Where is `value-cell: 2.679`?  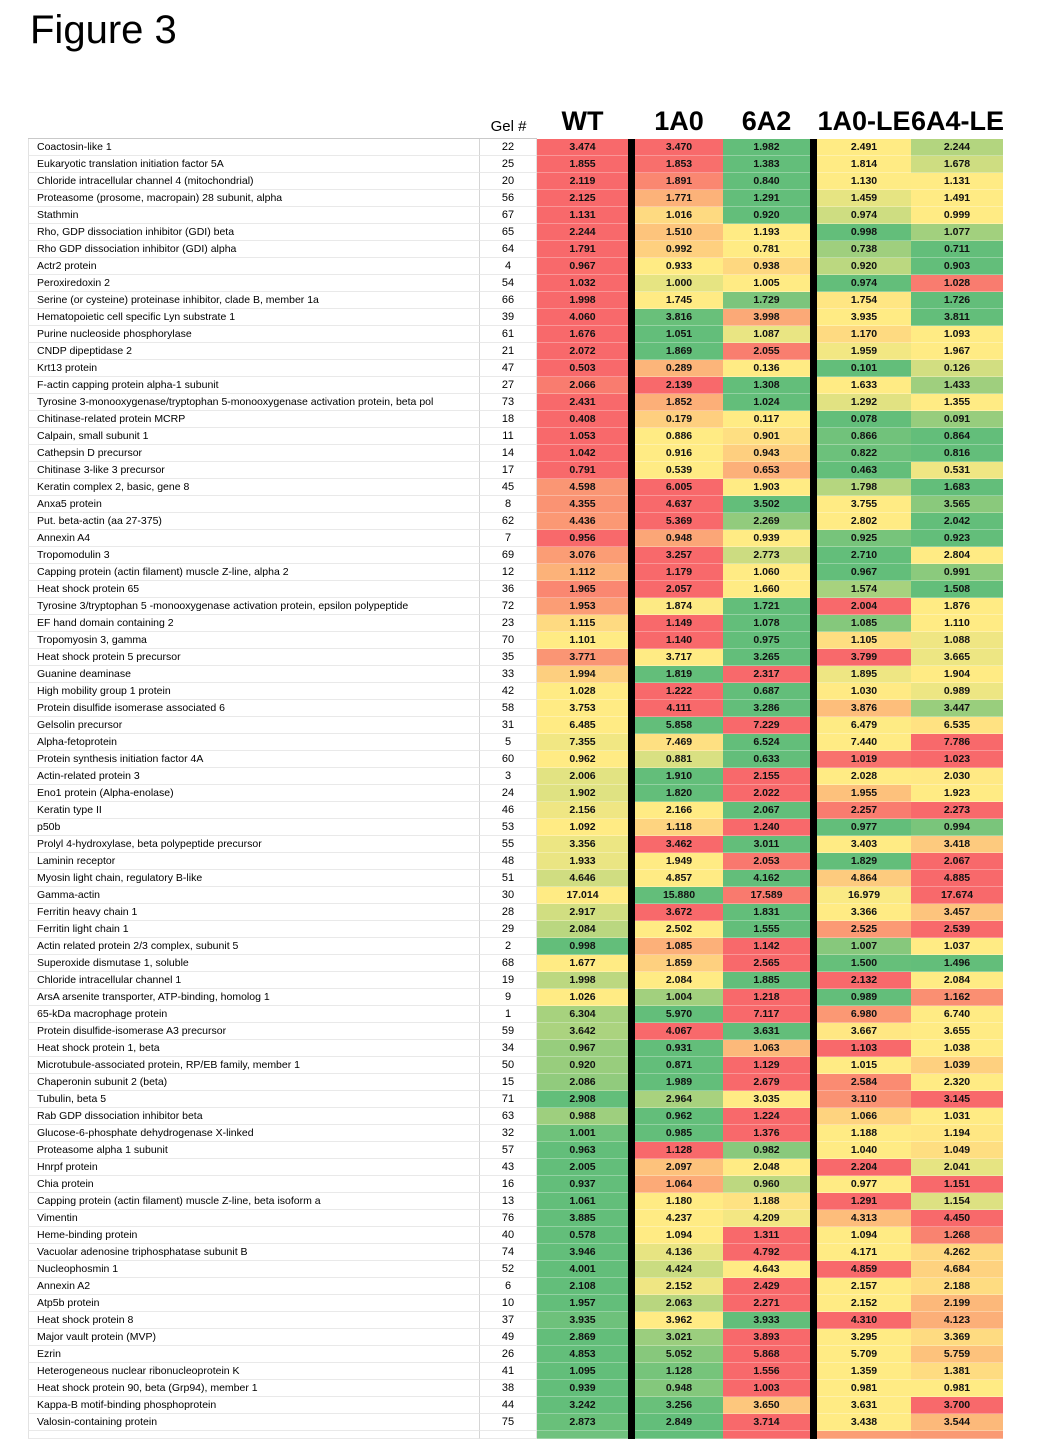
value-cell: 2.679 is located at coordinates (766, 1082).